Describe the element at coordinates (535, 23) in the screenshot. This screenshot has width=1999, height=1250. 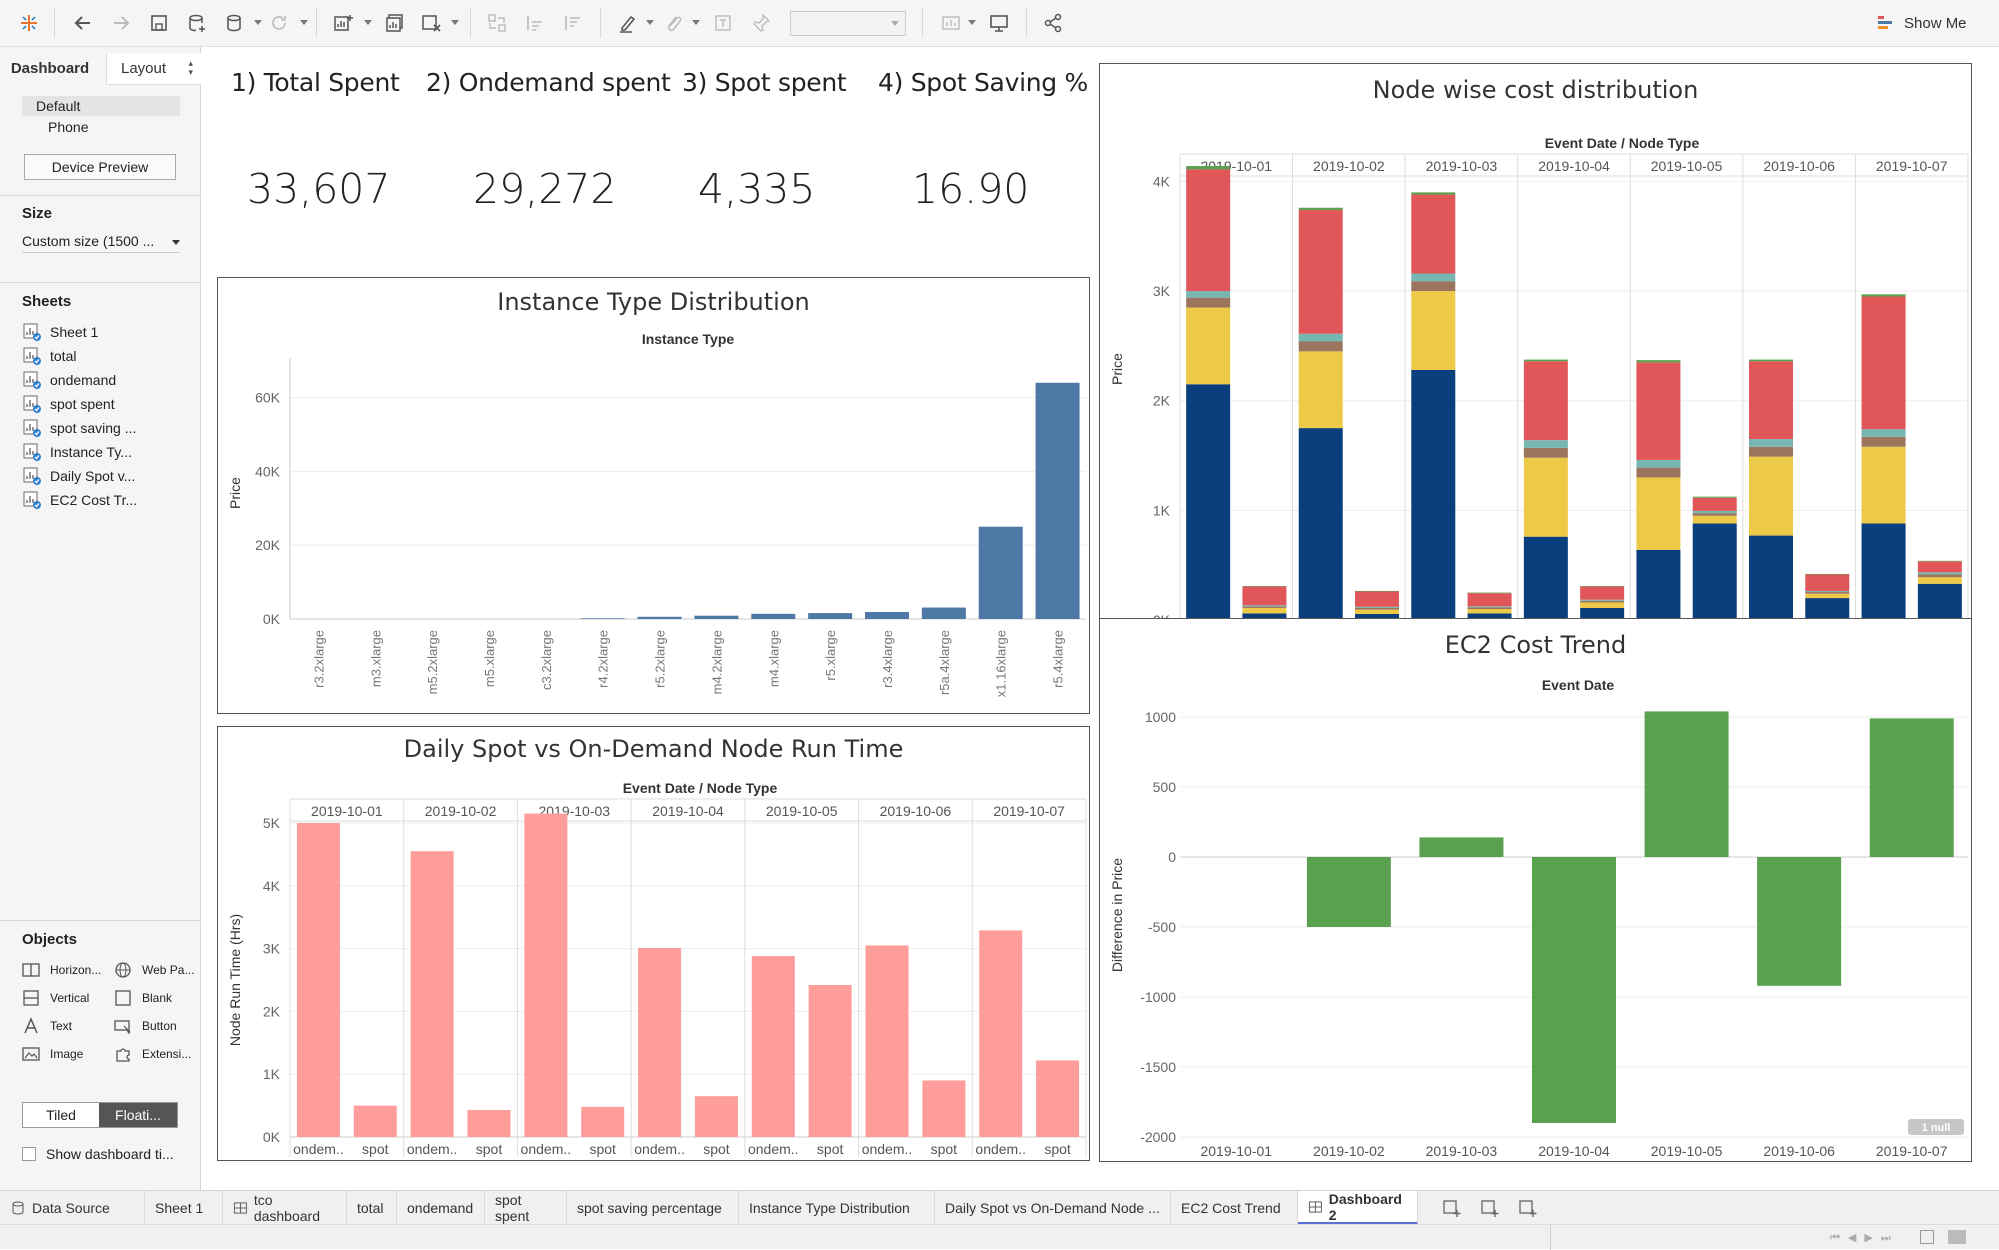
I see `sort-ascending-icon` at that location.